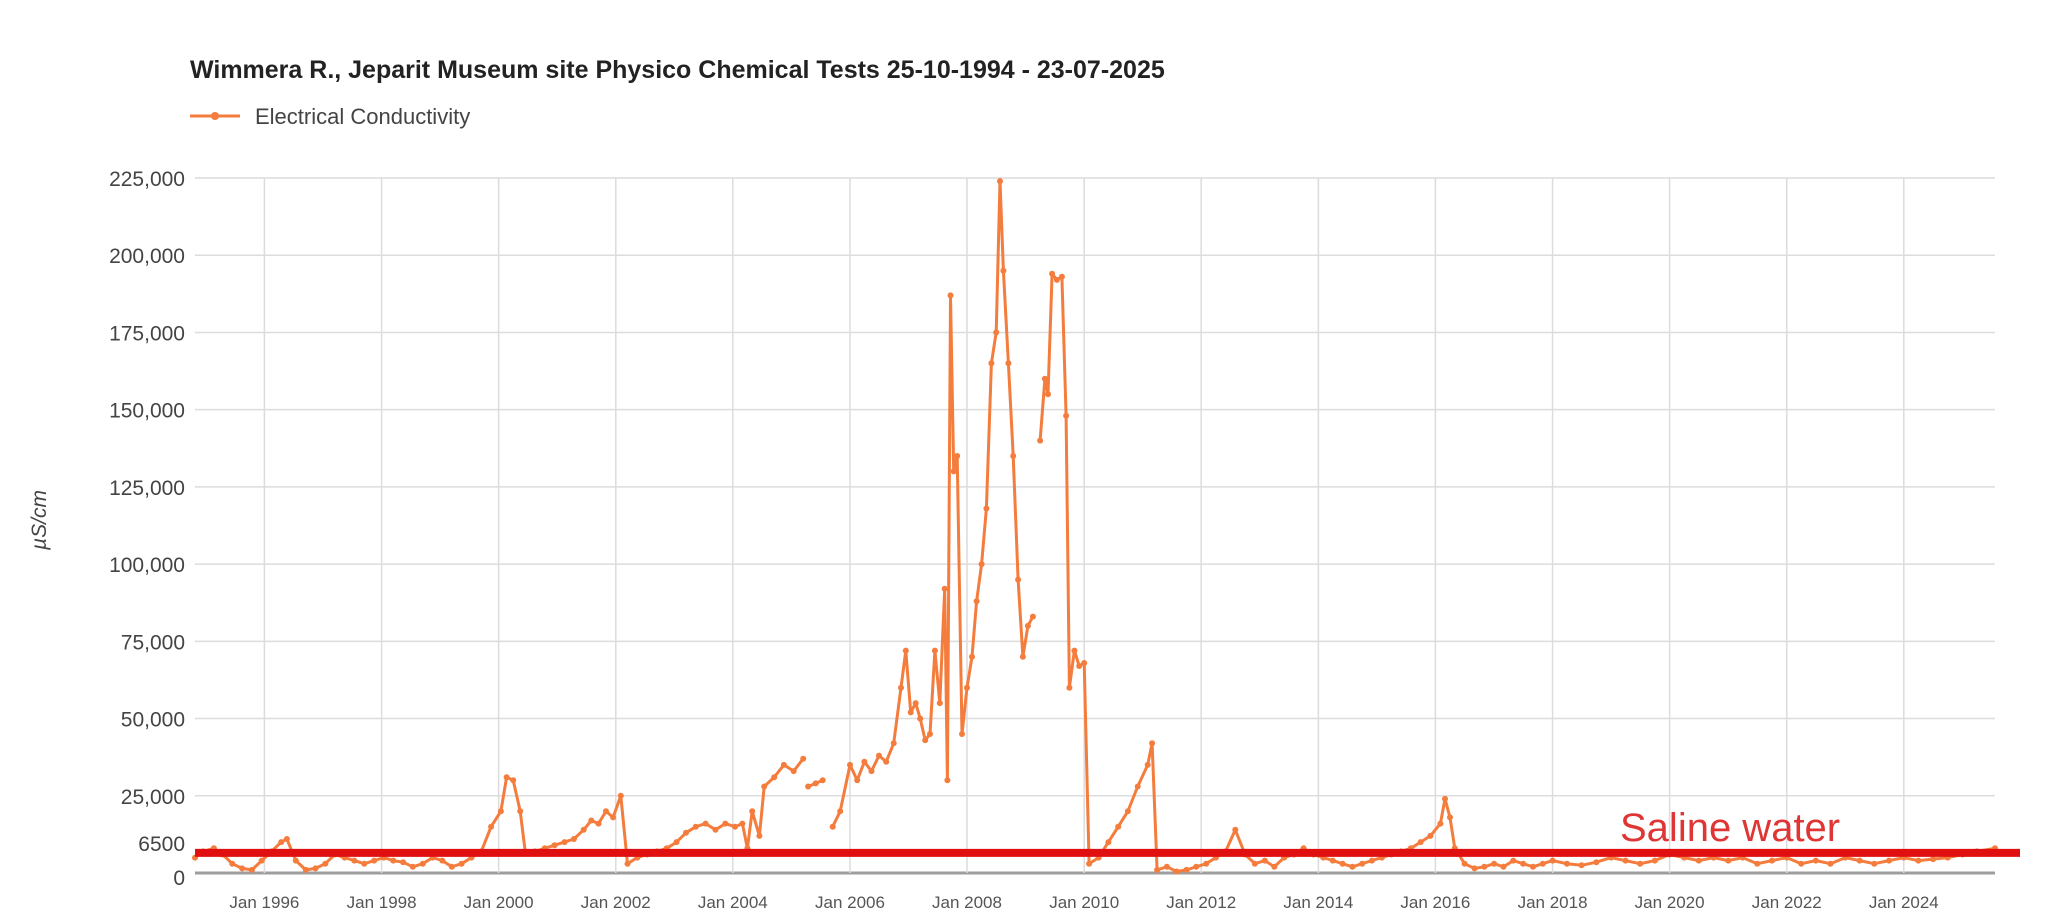 The image size is (2048, 919). Describe the element at coordinates (362, 116) in the screenshot. I see `legend-label: Electrical Conductivity` at that location.